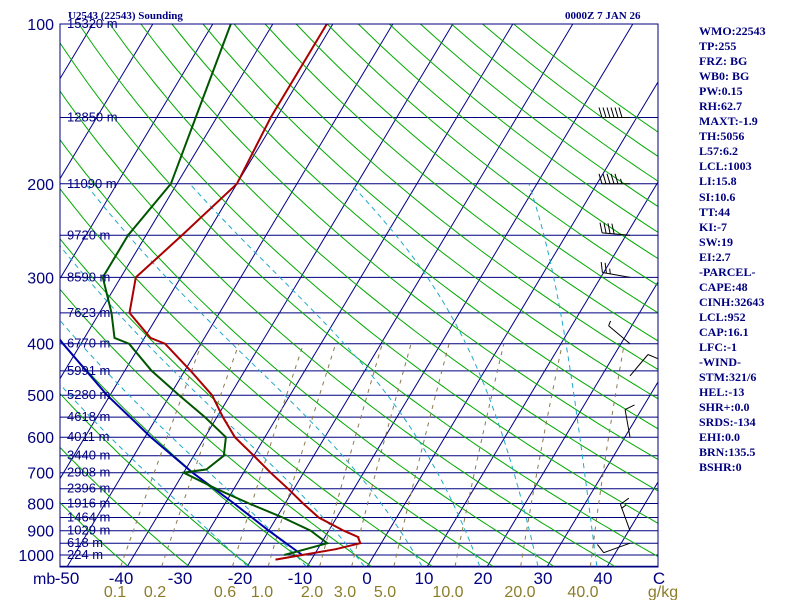  Describe the element at coordinates (40, 396) in the screenshot. I see `pressure-tick-label: 500` at that location.